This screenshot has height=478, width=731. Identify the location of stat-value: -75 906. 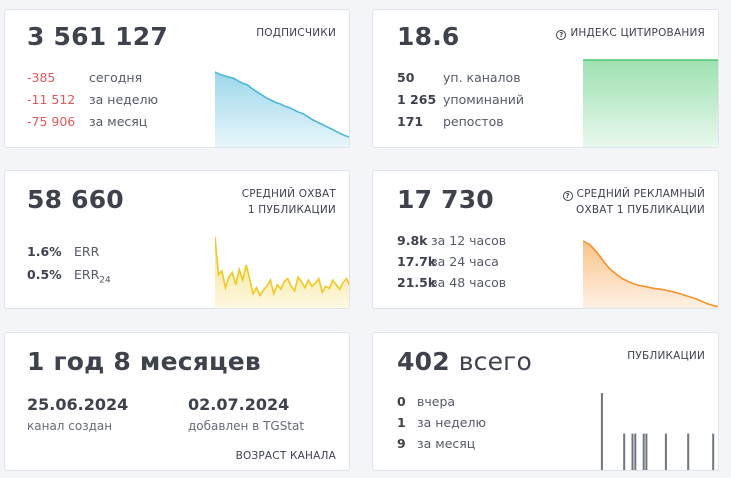
(51, 121).